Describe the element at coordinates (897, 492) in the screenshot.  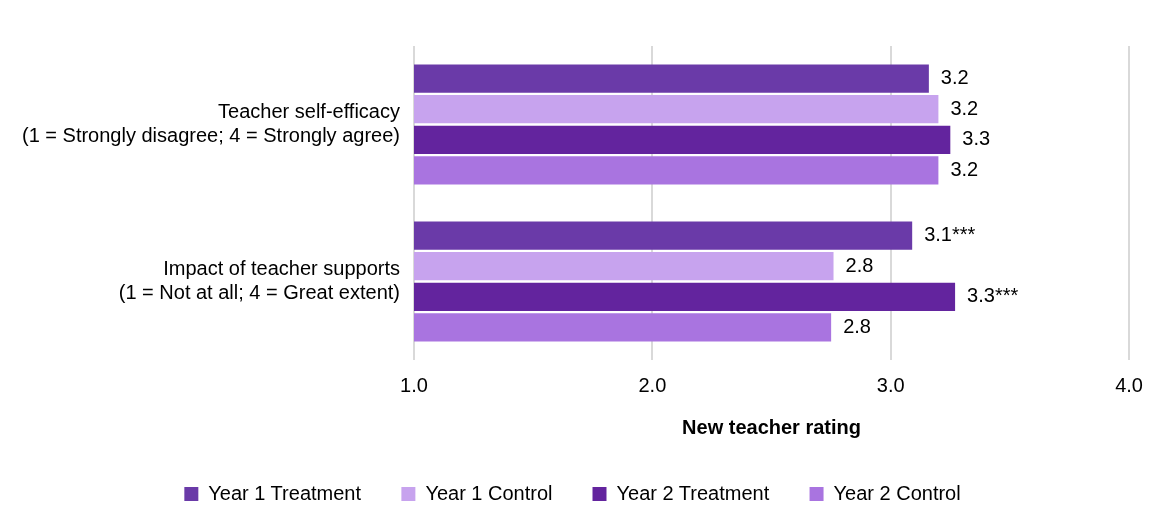
I see `legend-label: Year 2 Control` at that location.